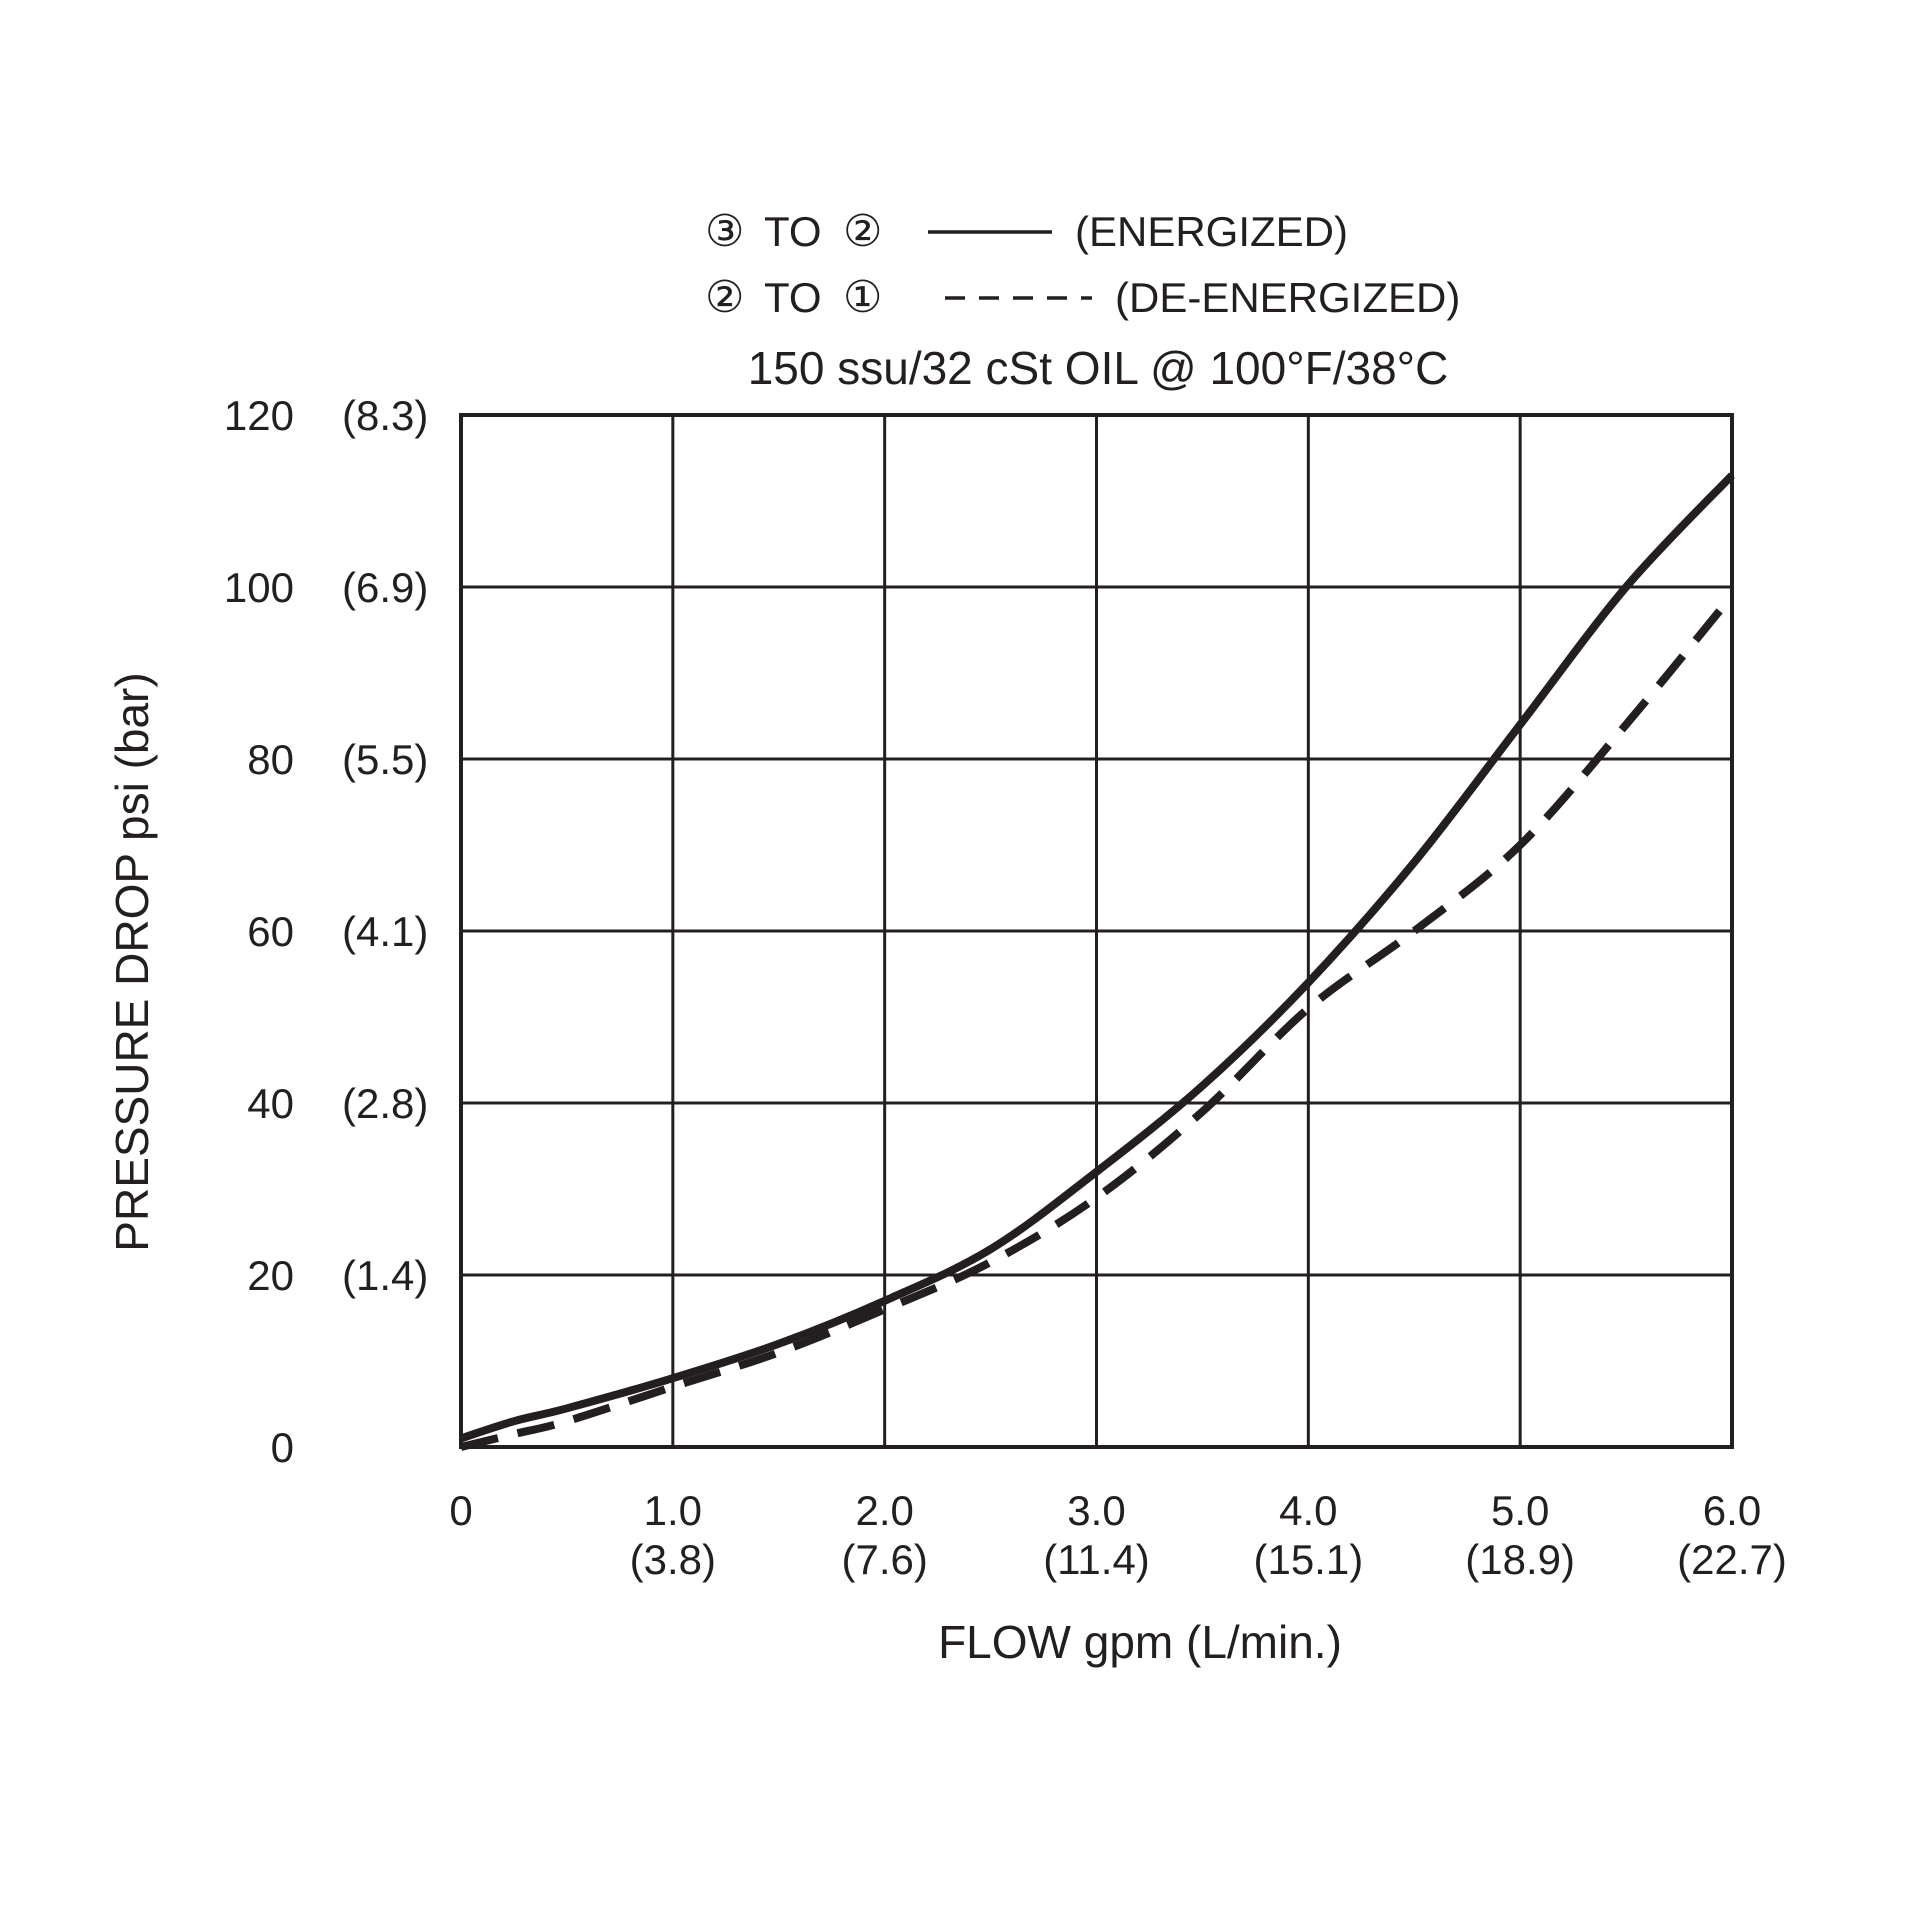  Describe the element at coordinates (385, 415) in the screenshot. I see `y-tick-sublabel: (8.3)` at that location.